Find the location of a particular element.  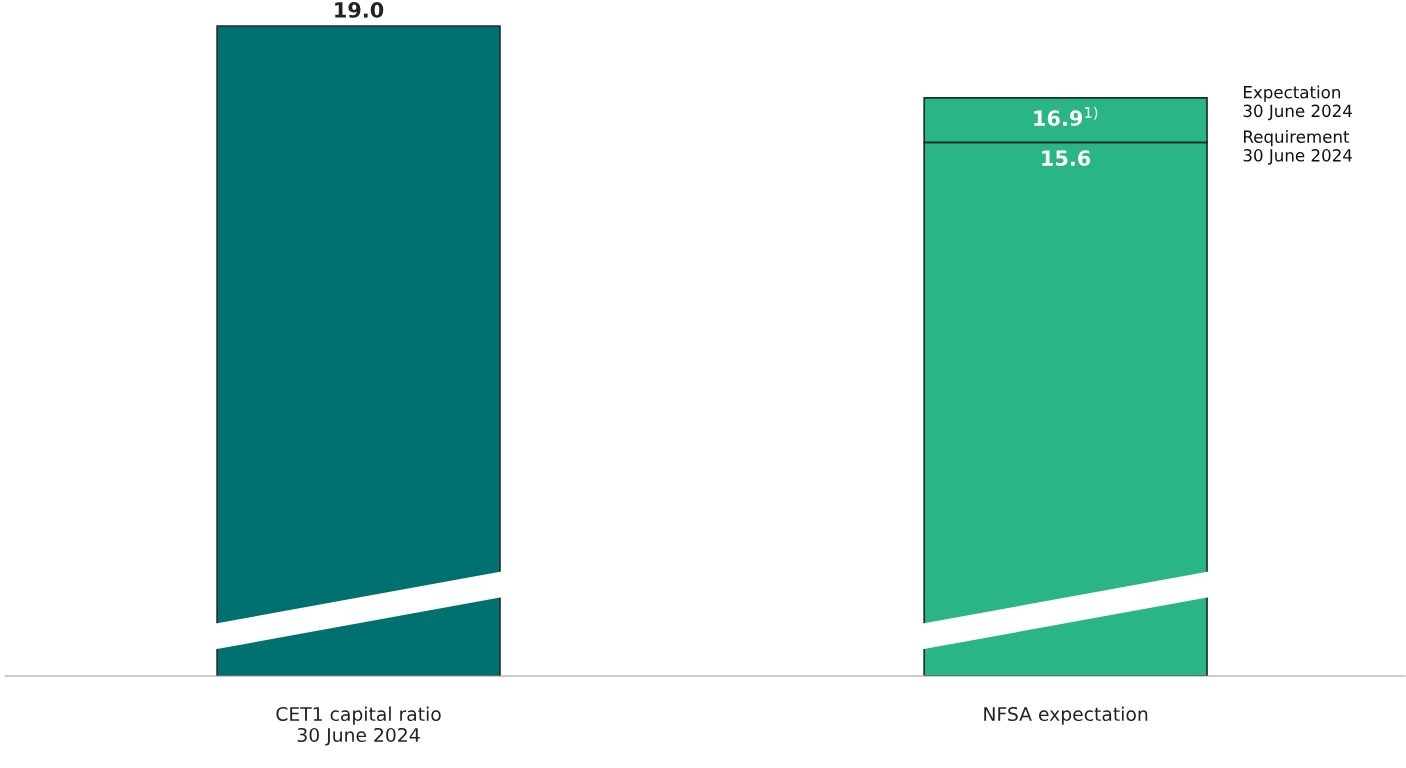

x-tick-label: CET1 capital ratio 30 June 2024 is located at coordinates (358, 726).